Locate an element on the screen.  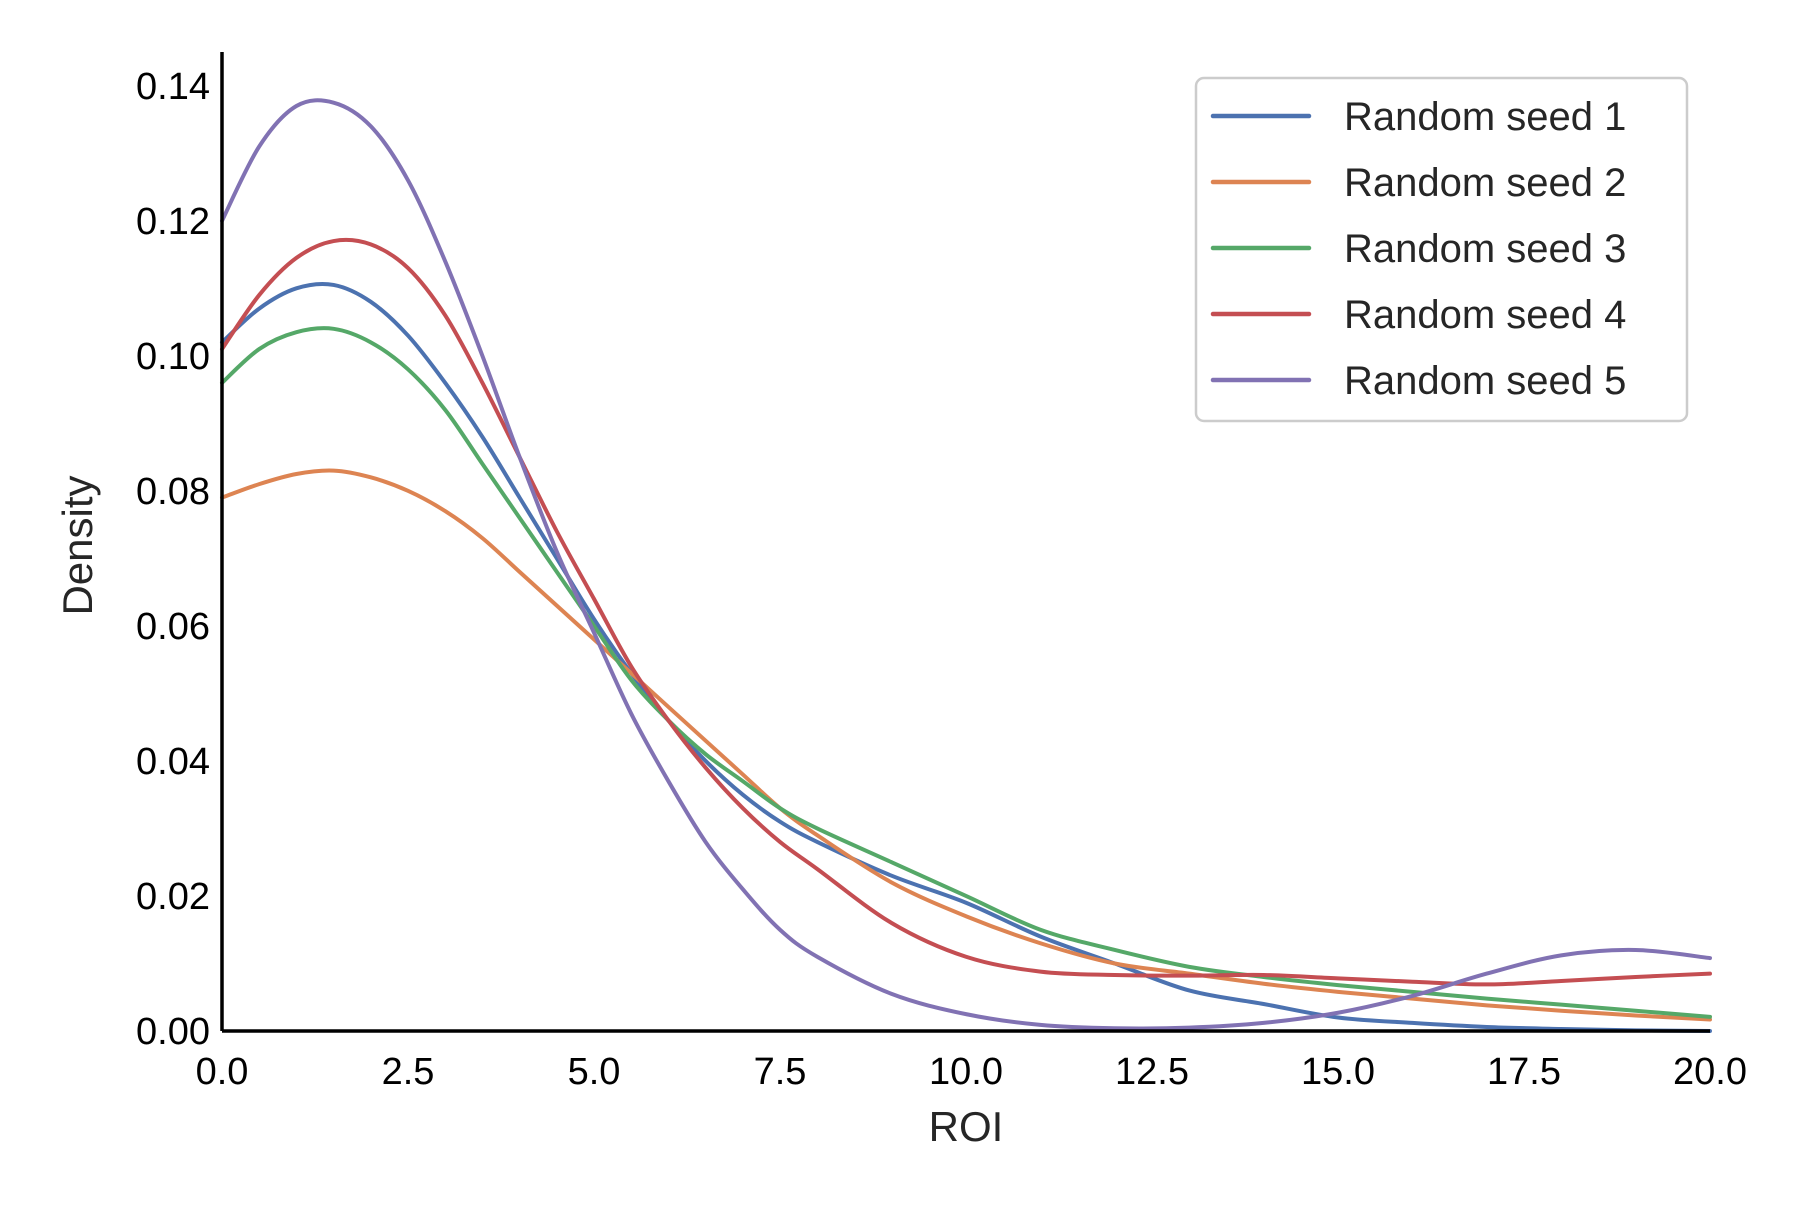
y-tick-label: 0.10 is located at coordinates (173, 357).